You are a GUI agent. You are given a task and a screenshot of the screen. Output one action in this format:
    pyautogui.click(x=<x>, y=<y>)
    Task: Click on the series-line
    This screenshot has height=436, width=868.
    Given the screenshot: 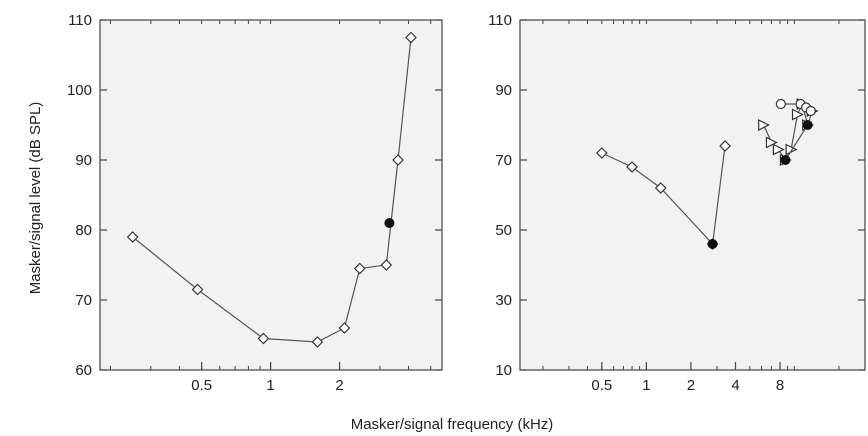 What is the action you would take?
    pyautogui.click(x=796, y=142)
    